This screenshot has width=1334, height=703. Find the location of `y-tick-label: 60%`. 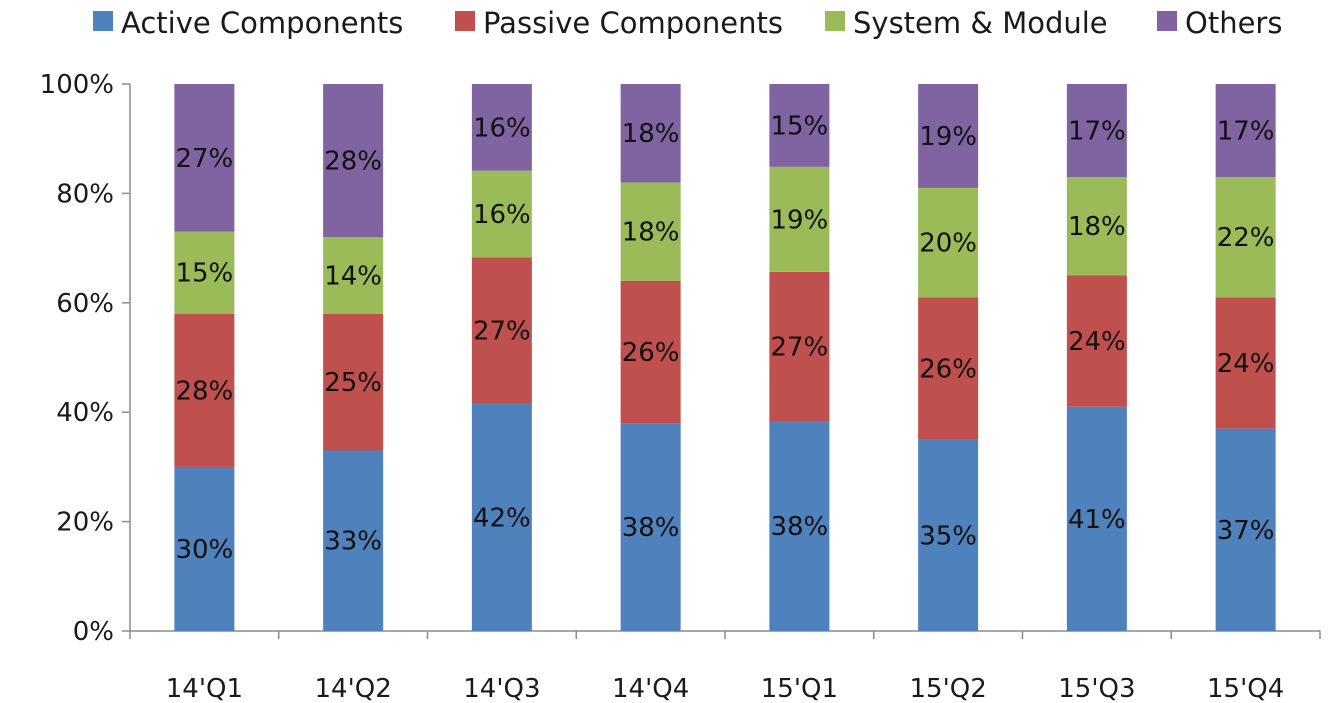

y-tick-label: 60% is located at coordinates (85, 304).